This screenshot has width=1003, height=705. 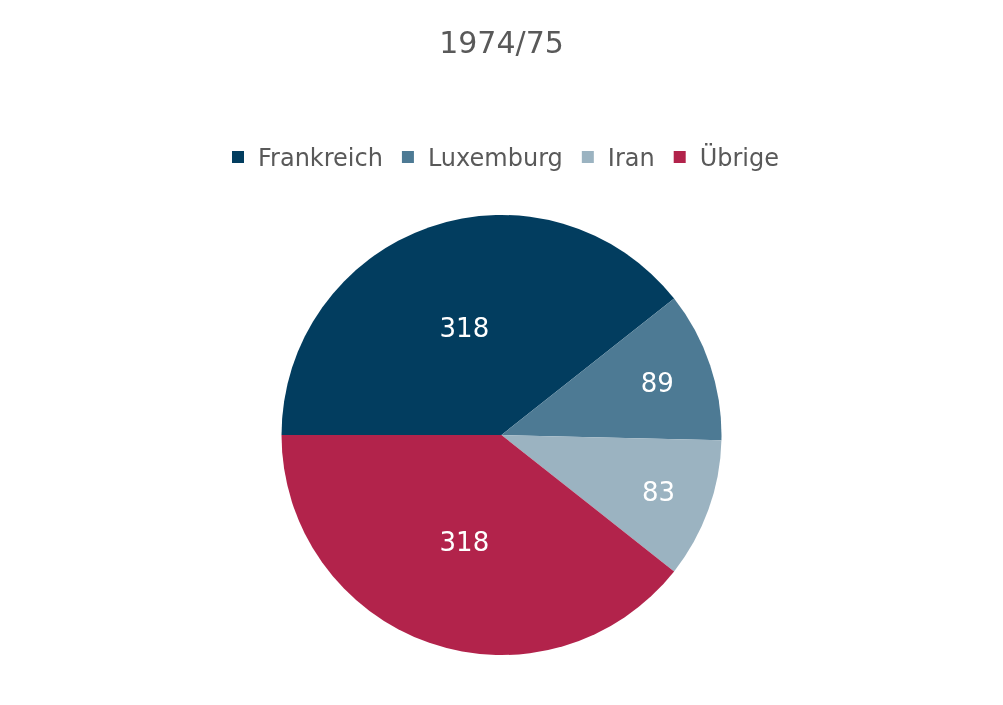 I want to click on data-label: 89, so click(x=657, y=382).